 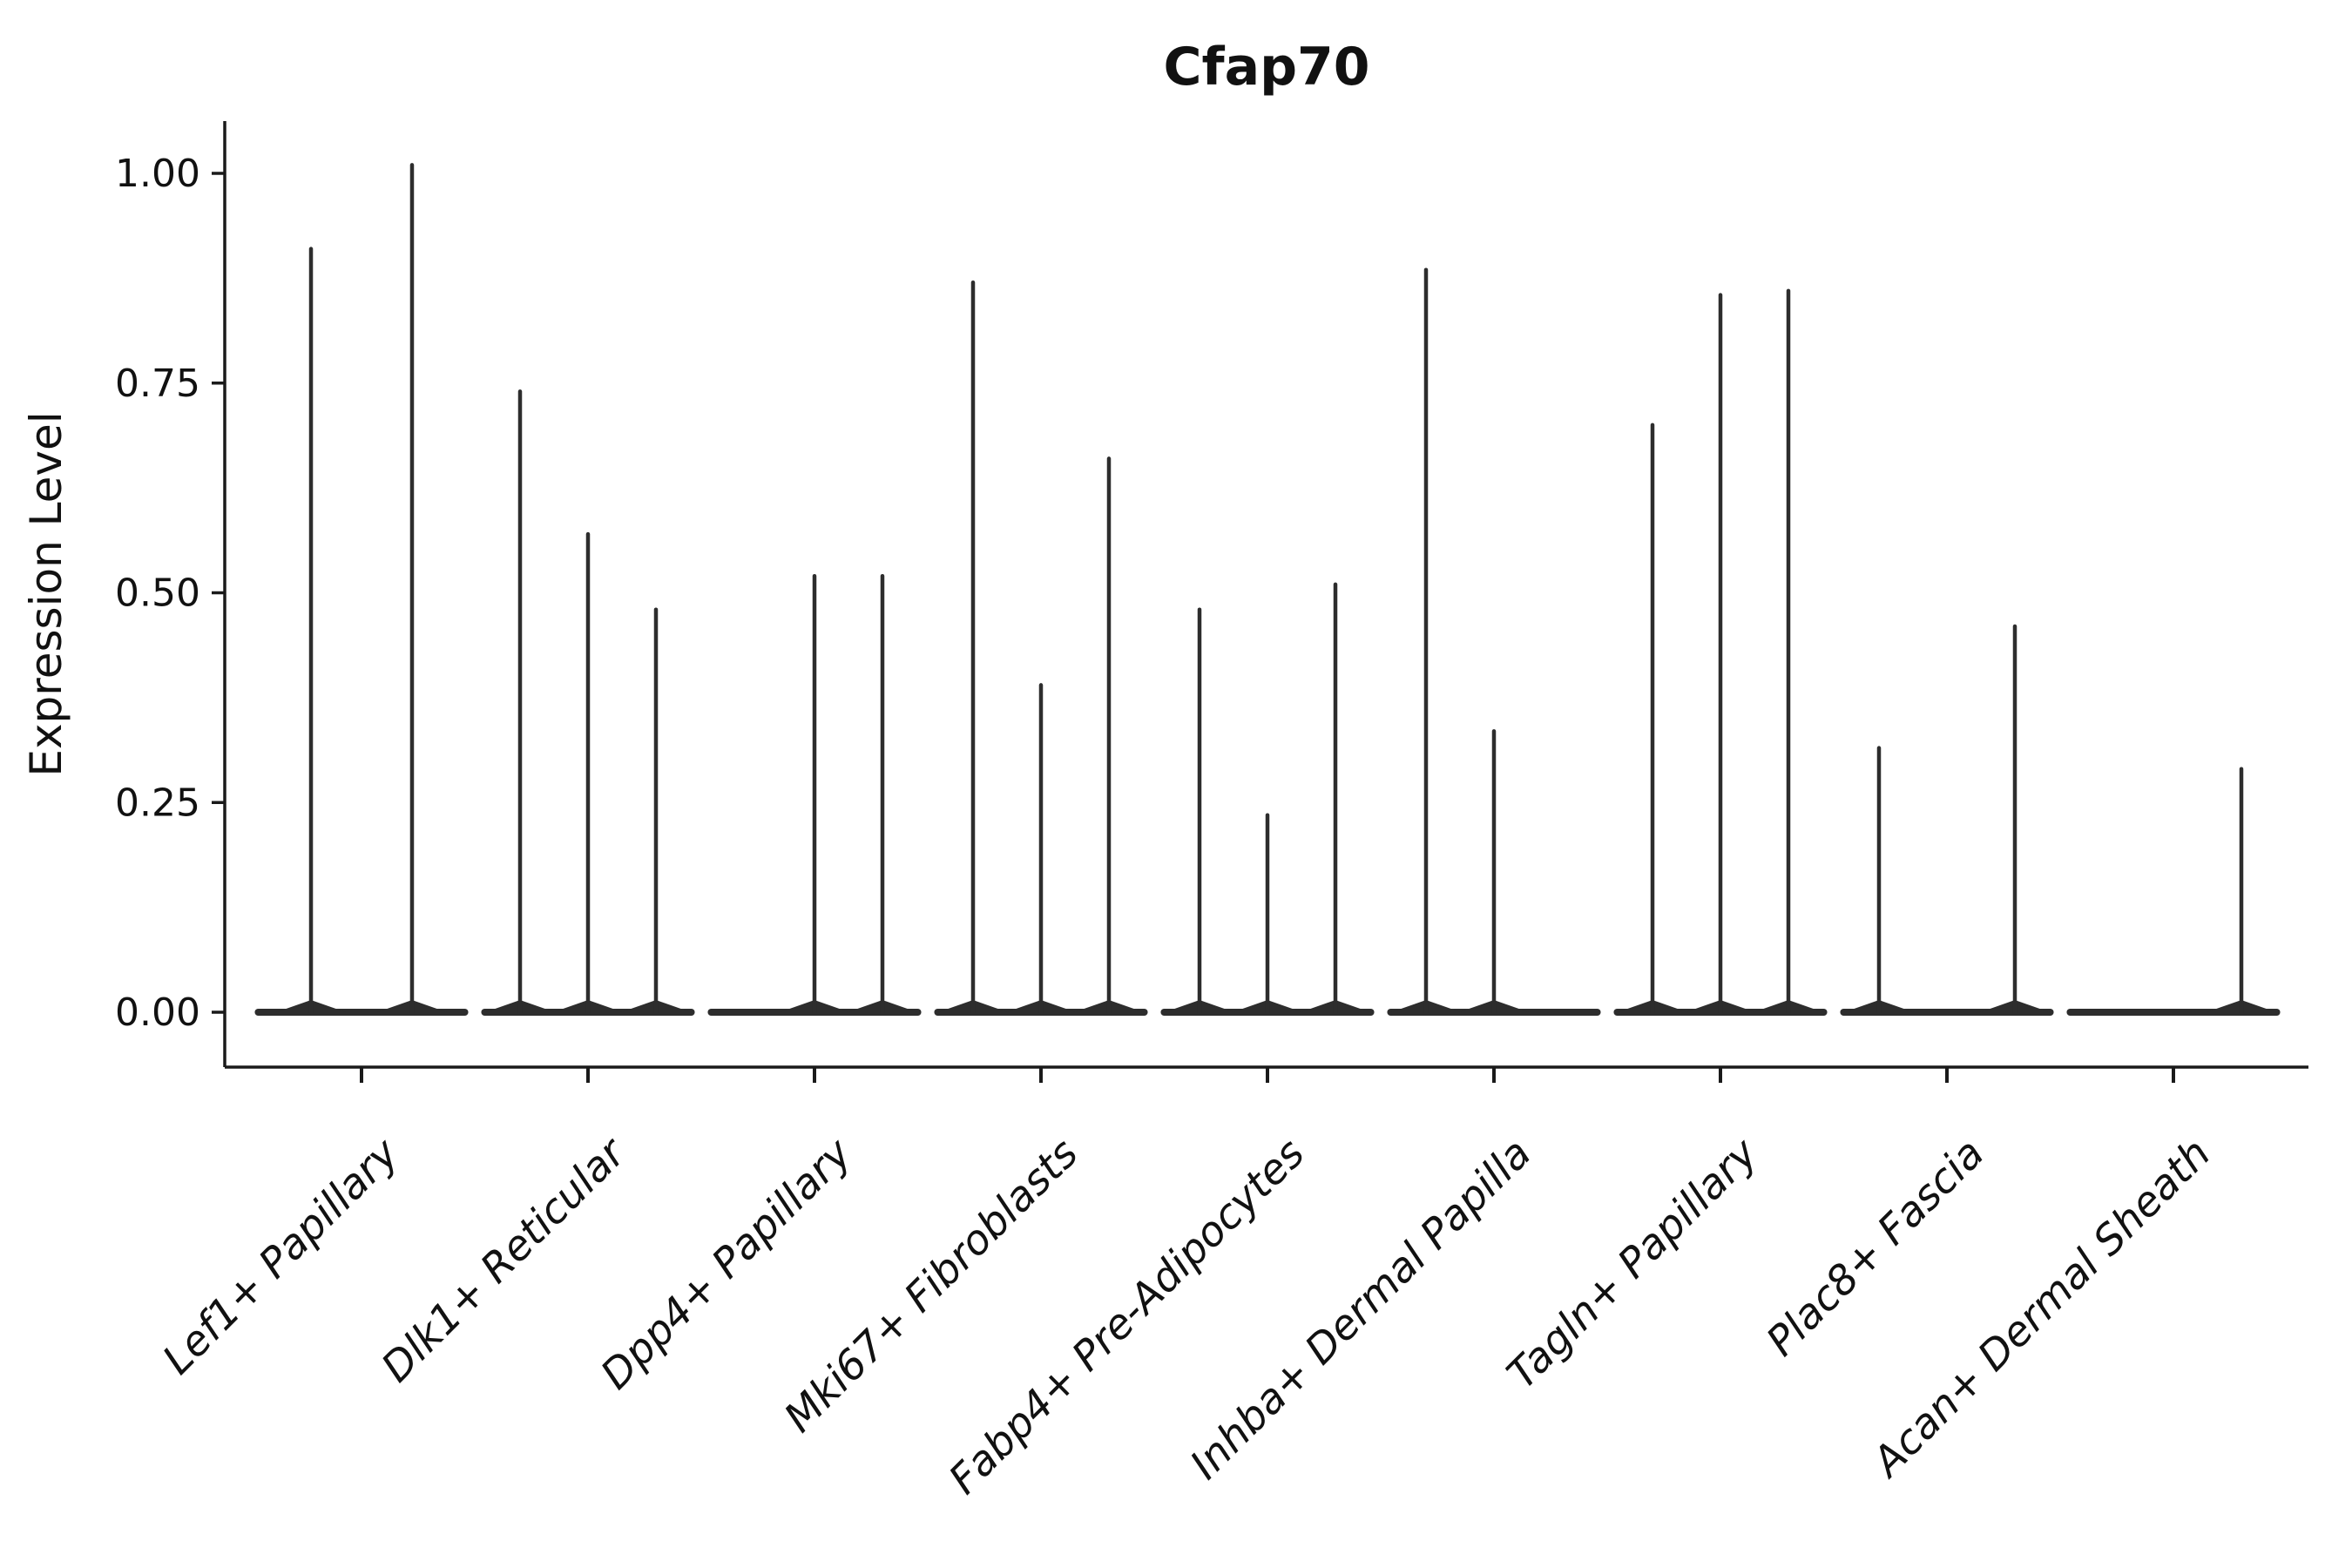 I want to click on y-tick-label: 0.25, so click(x=157, y=803).